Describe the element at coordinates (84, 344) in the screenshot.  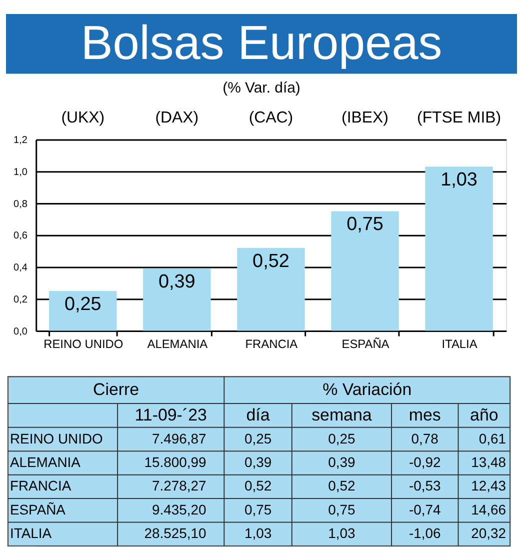
I see `x-tick-label: REINO UNIDO` at that location.